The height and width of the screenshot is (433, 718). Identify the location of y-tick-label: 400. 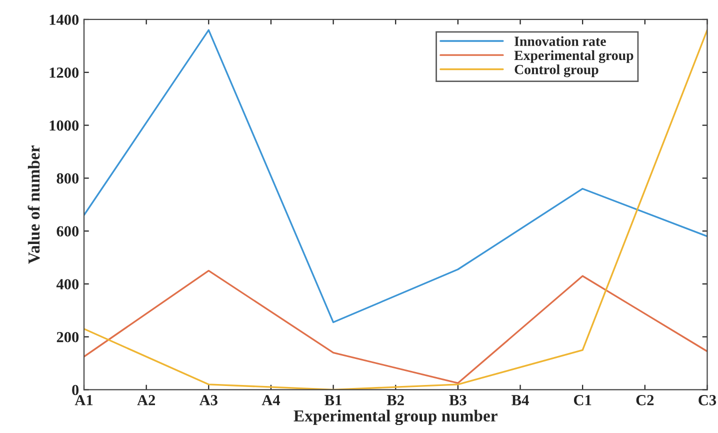
(67, 284).